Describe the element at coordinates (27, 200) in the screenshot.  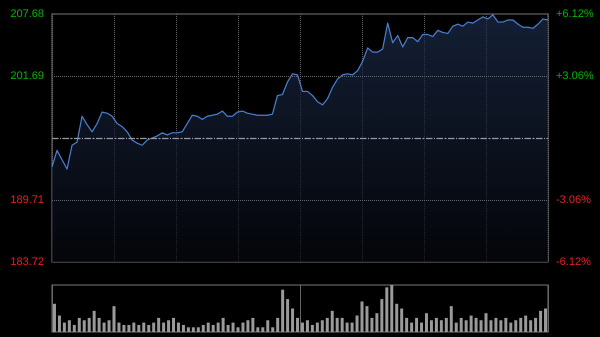
I see `y-tick-label: 189.71` at that location.